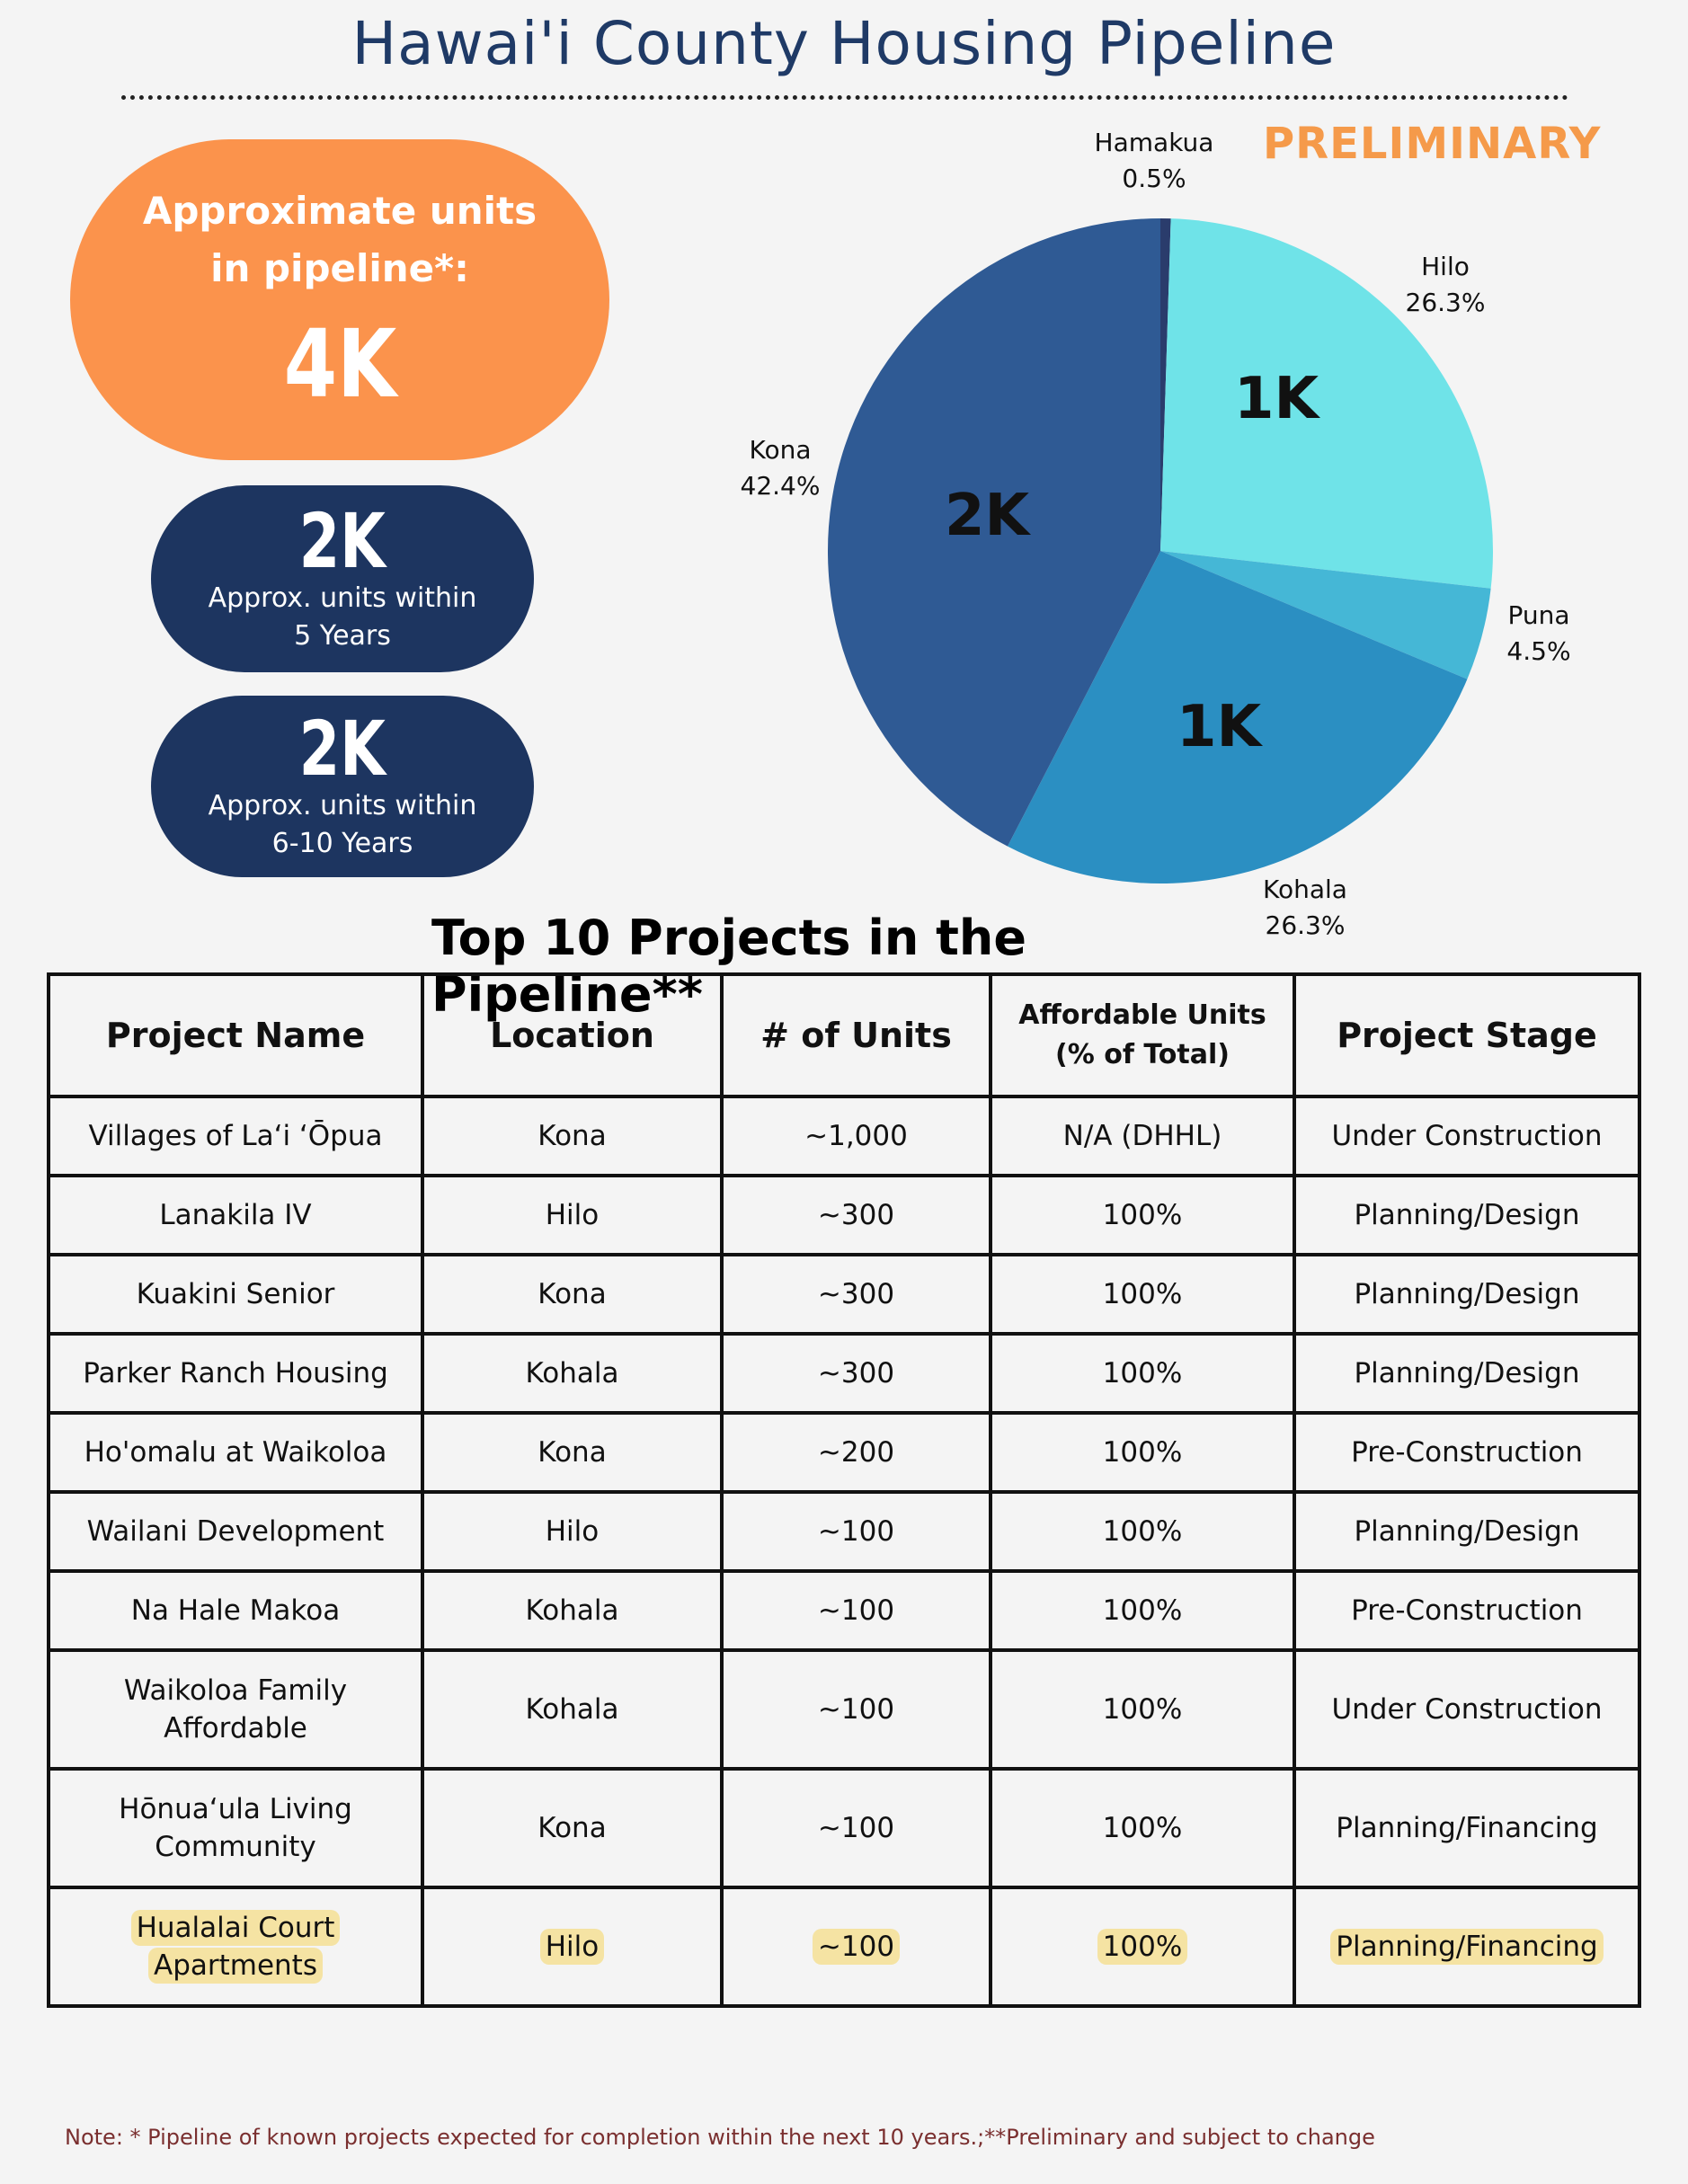  I want to click on cell-location: Kohala, so click(573, 1374).